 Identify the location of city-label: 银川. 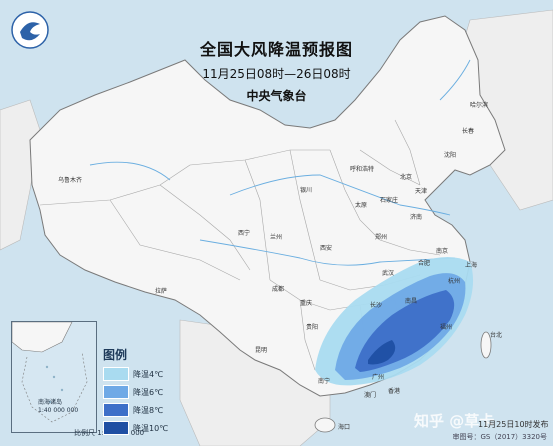
(306, 190).